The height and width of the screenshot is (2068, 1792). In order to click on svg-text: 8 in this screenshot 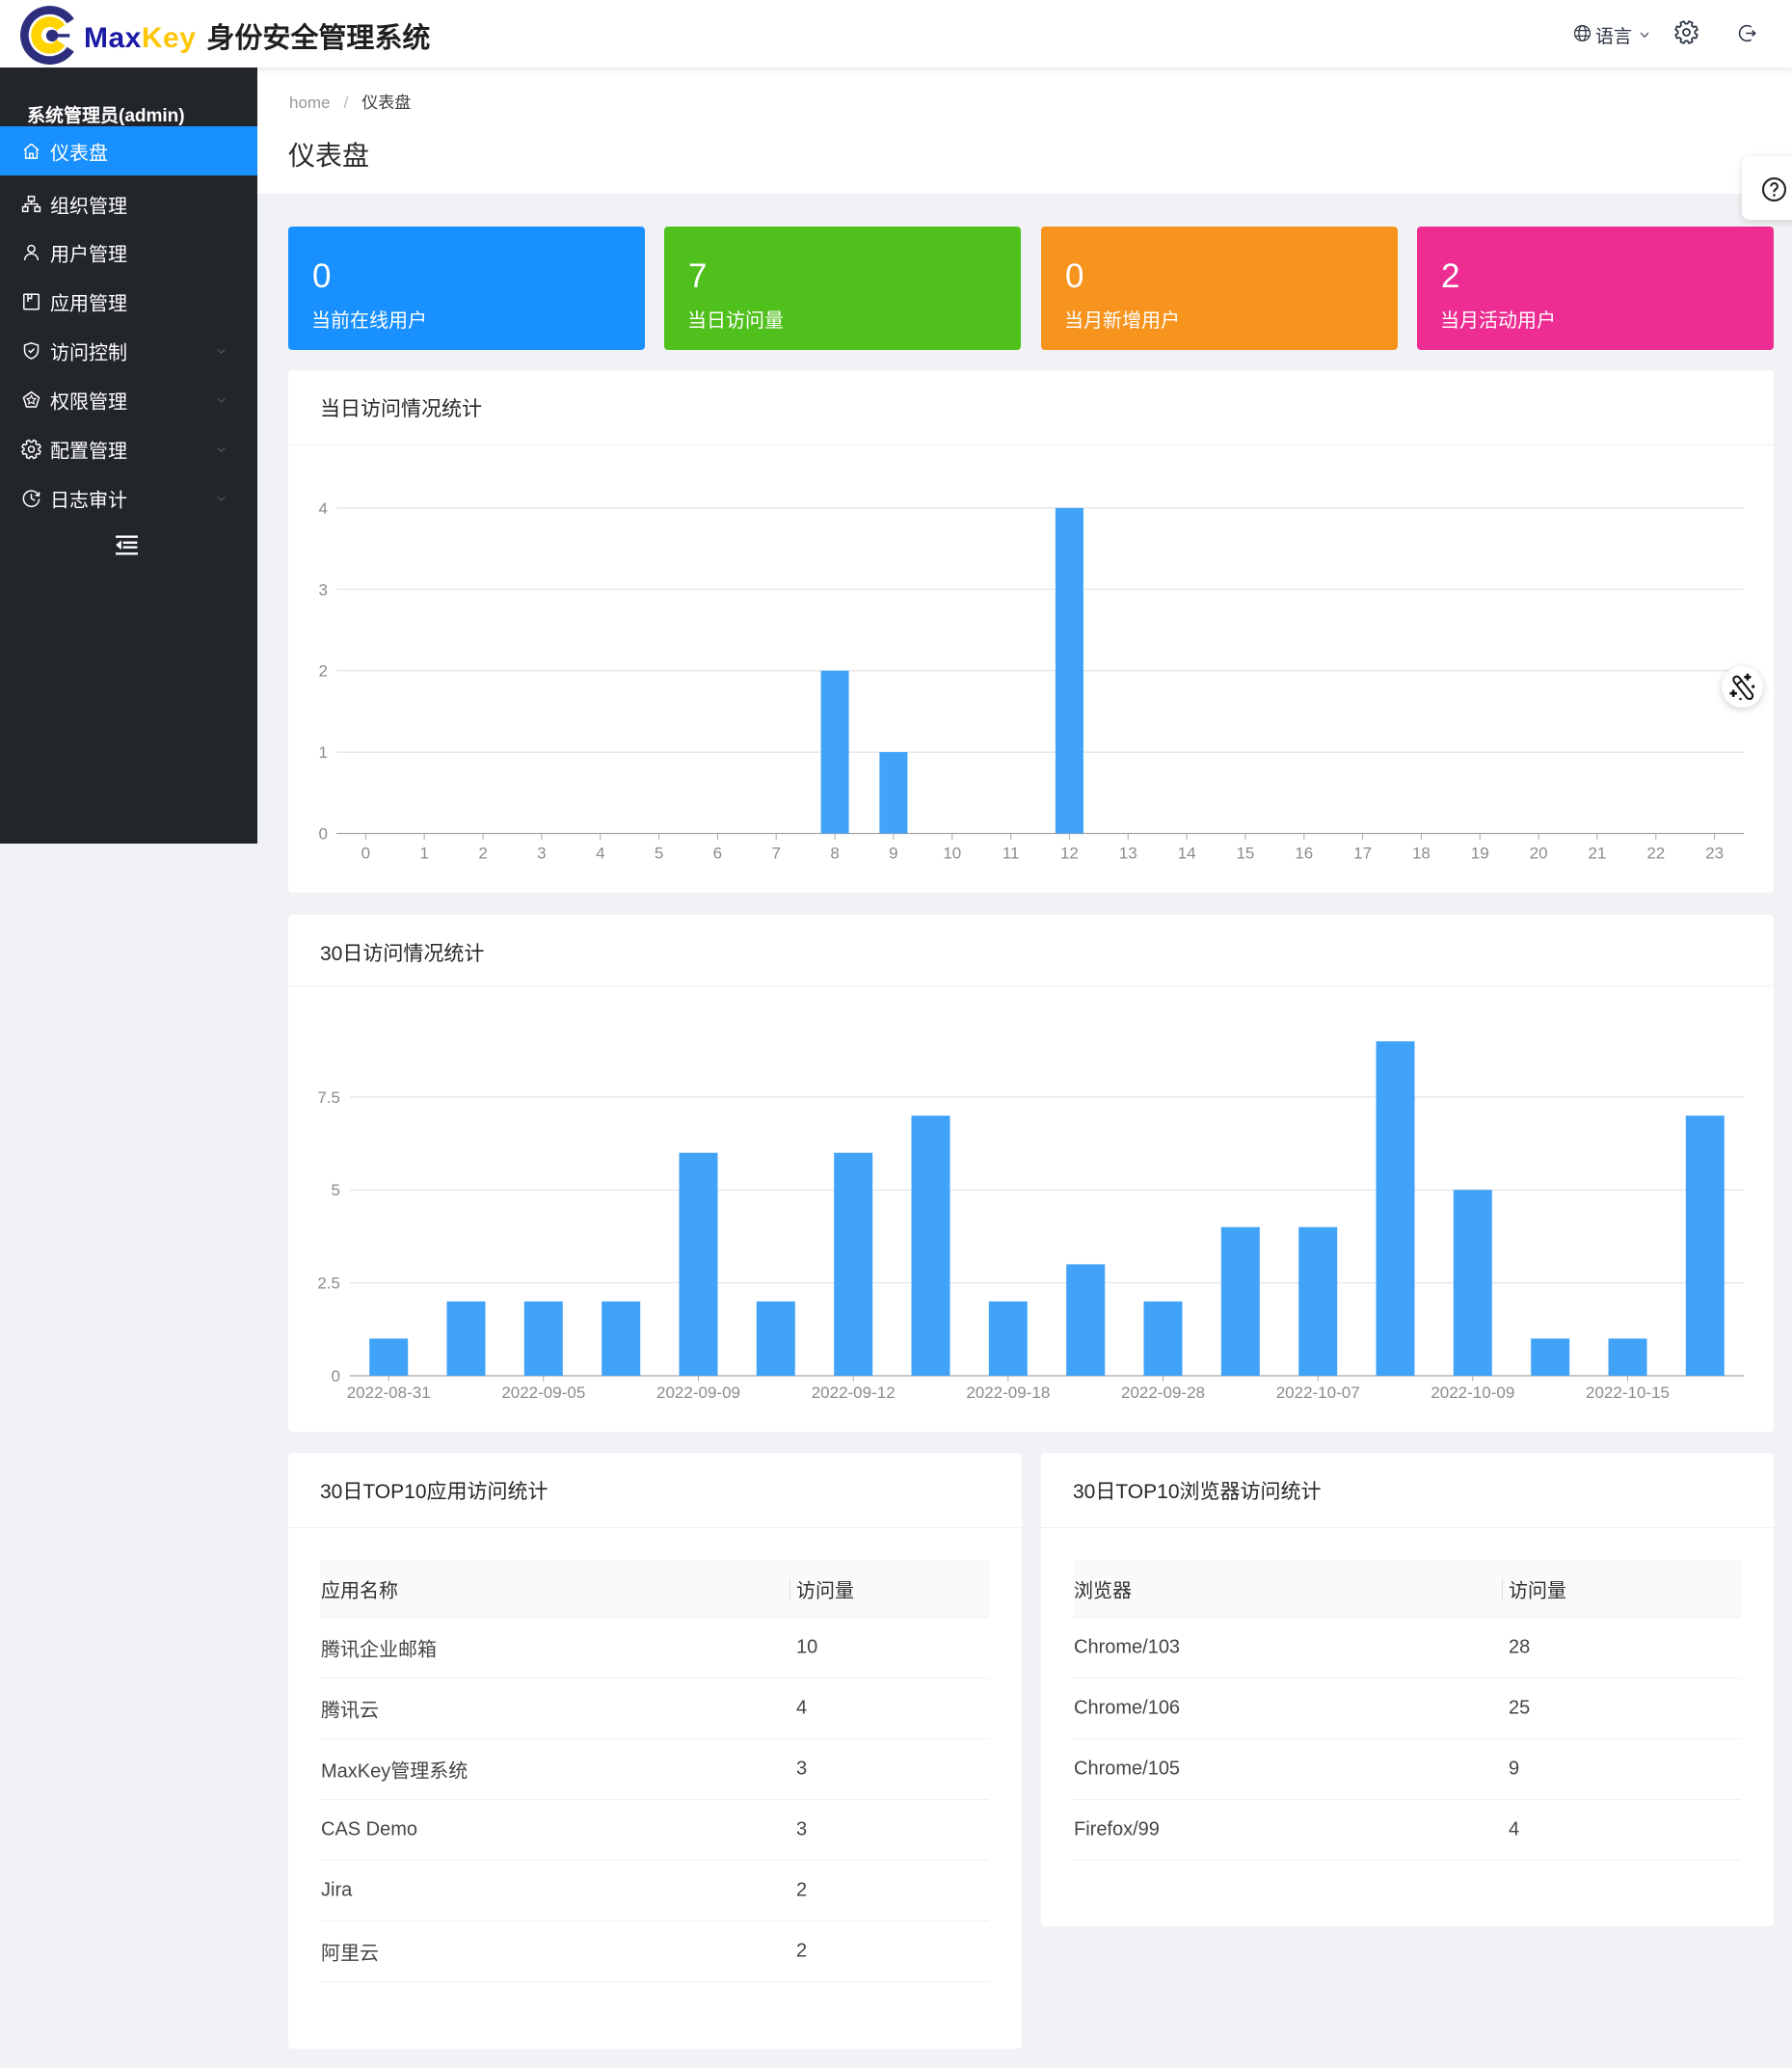, I will do `click(834, 854)`.